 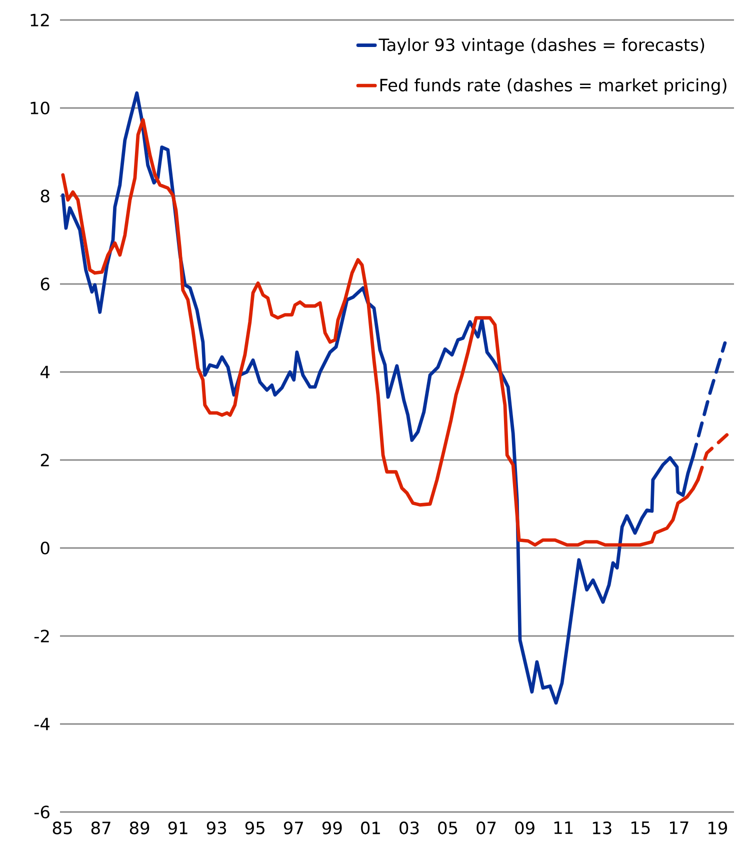 I want to click on y-tick-label: -2, so click(x=41, y=636).